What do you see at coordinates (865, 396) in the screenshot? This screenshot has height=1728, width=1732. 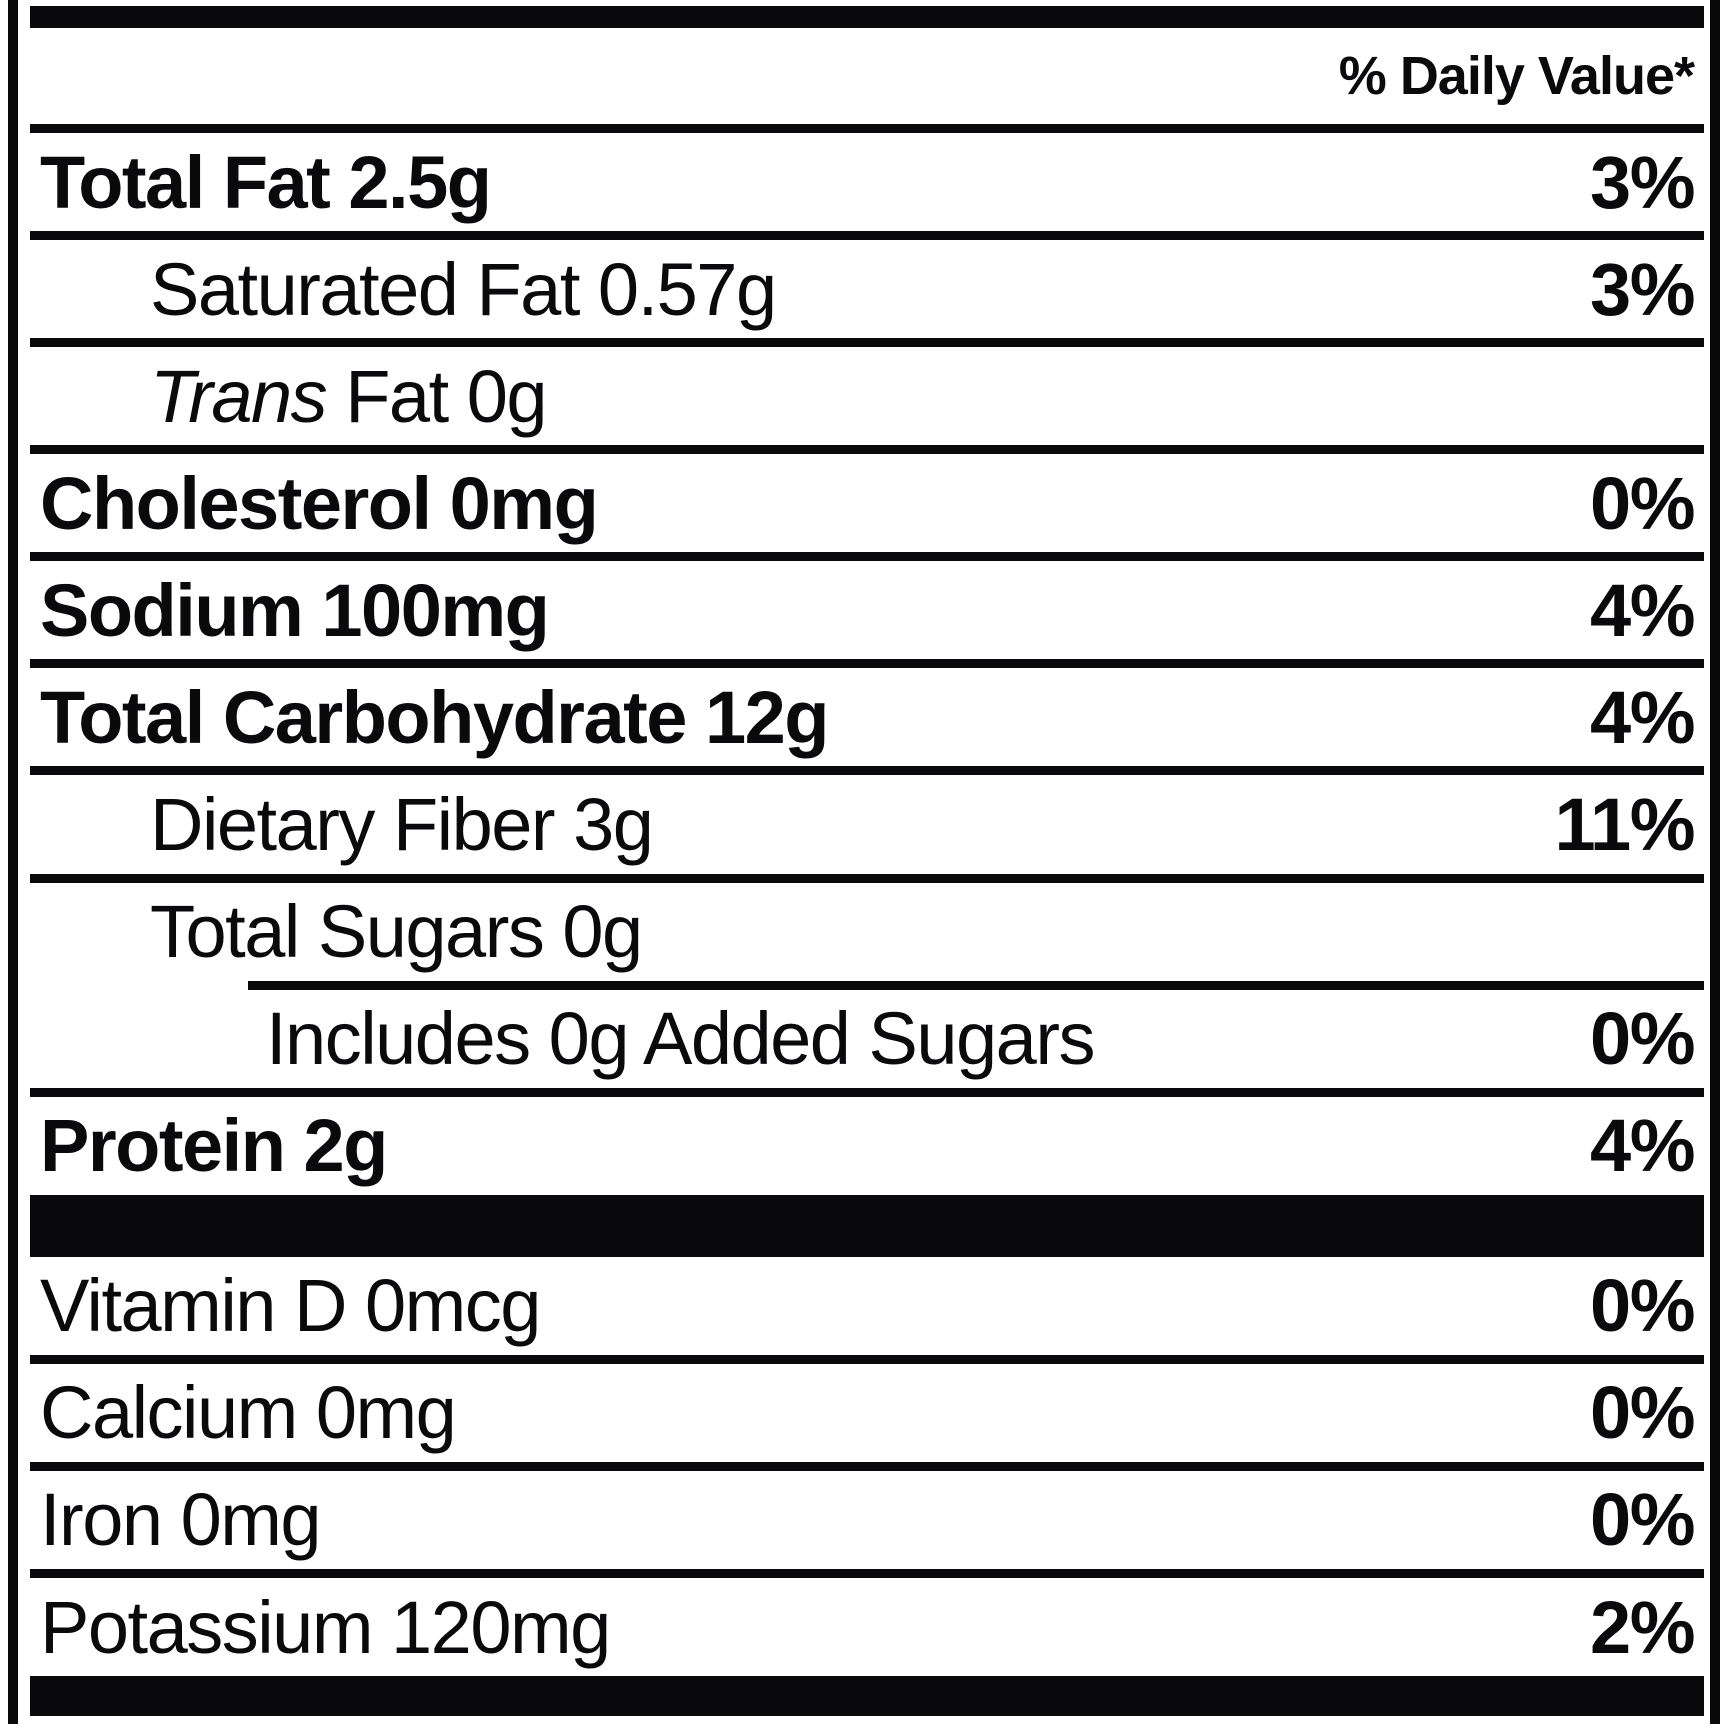 I see `row-trans-fat: Trans Fat 0g` at bounding box center [865, 396].